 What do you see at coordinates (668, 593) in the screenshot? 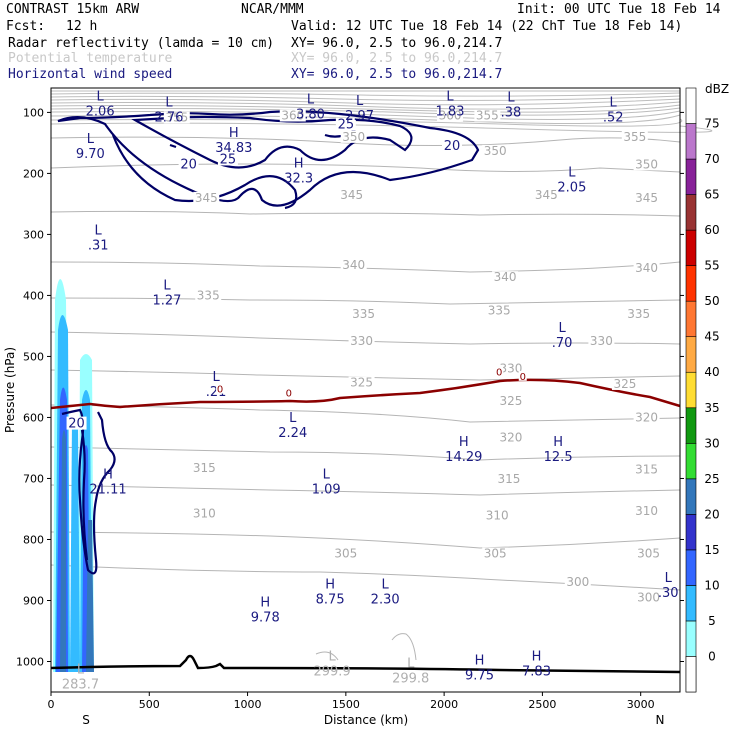
I see `extremum-value: .30` at bounding box center [668, 593].